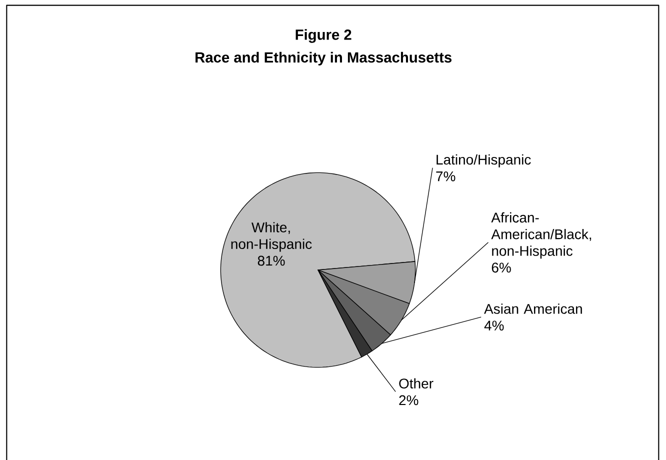  I want to click on data-label: 81%, so click(271, 261).